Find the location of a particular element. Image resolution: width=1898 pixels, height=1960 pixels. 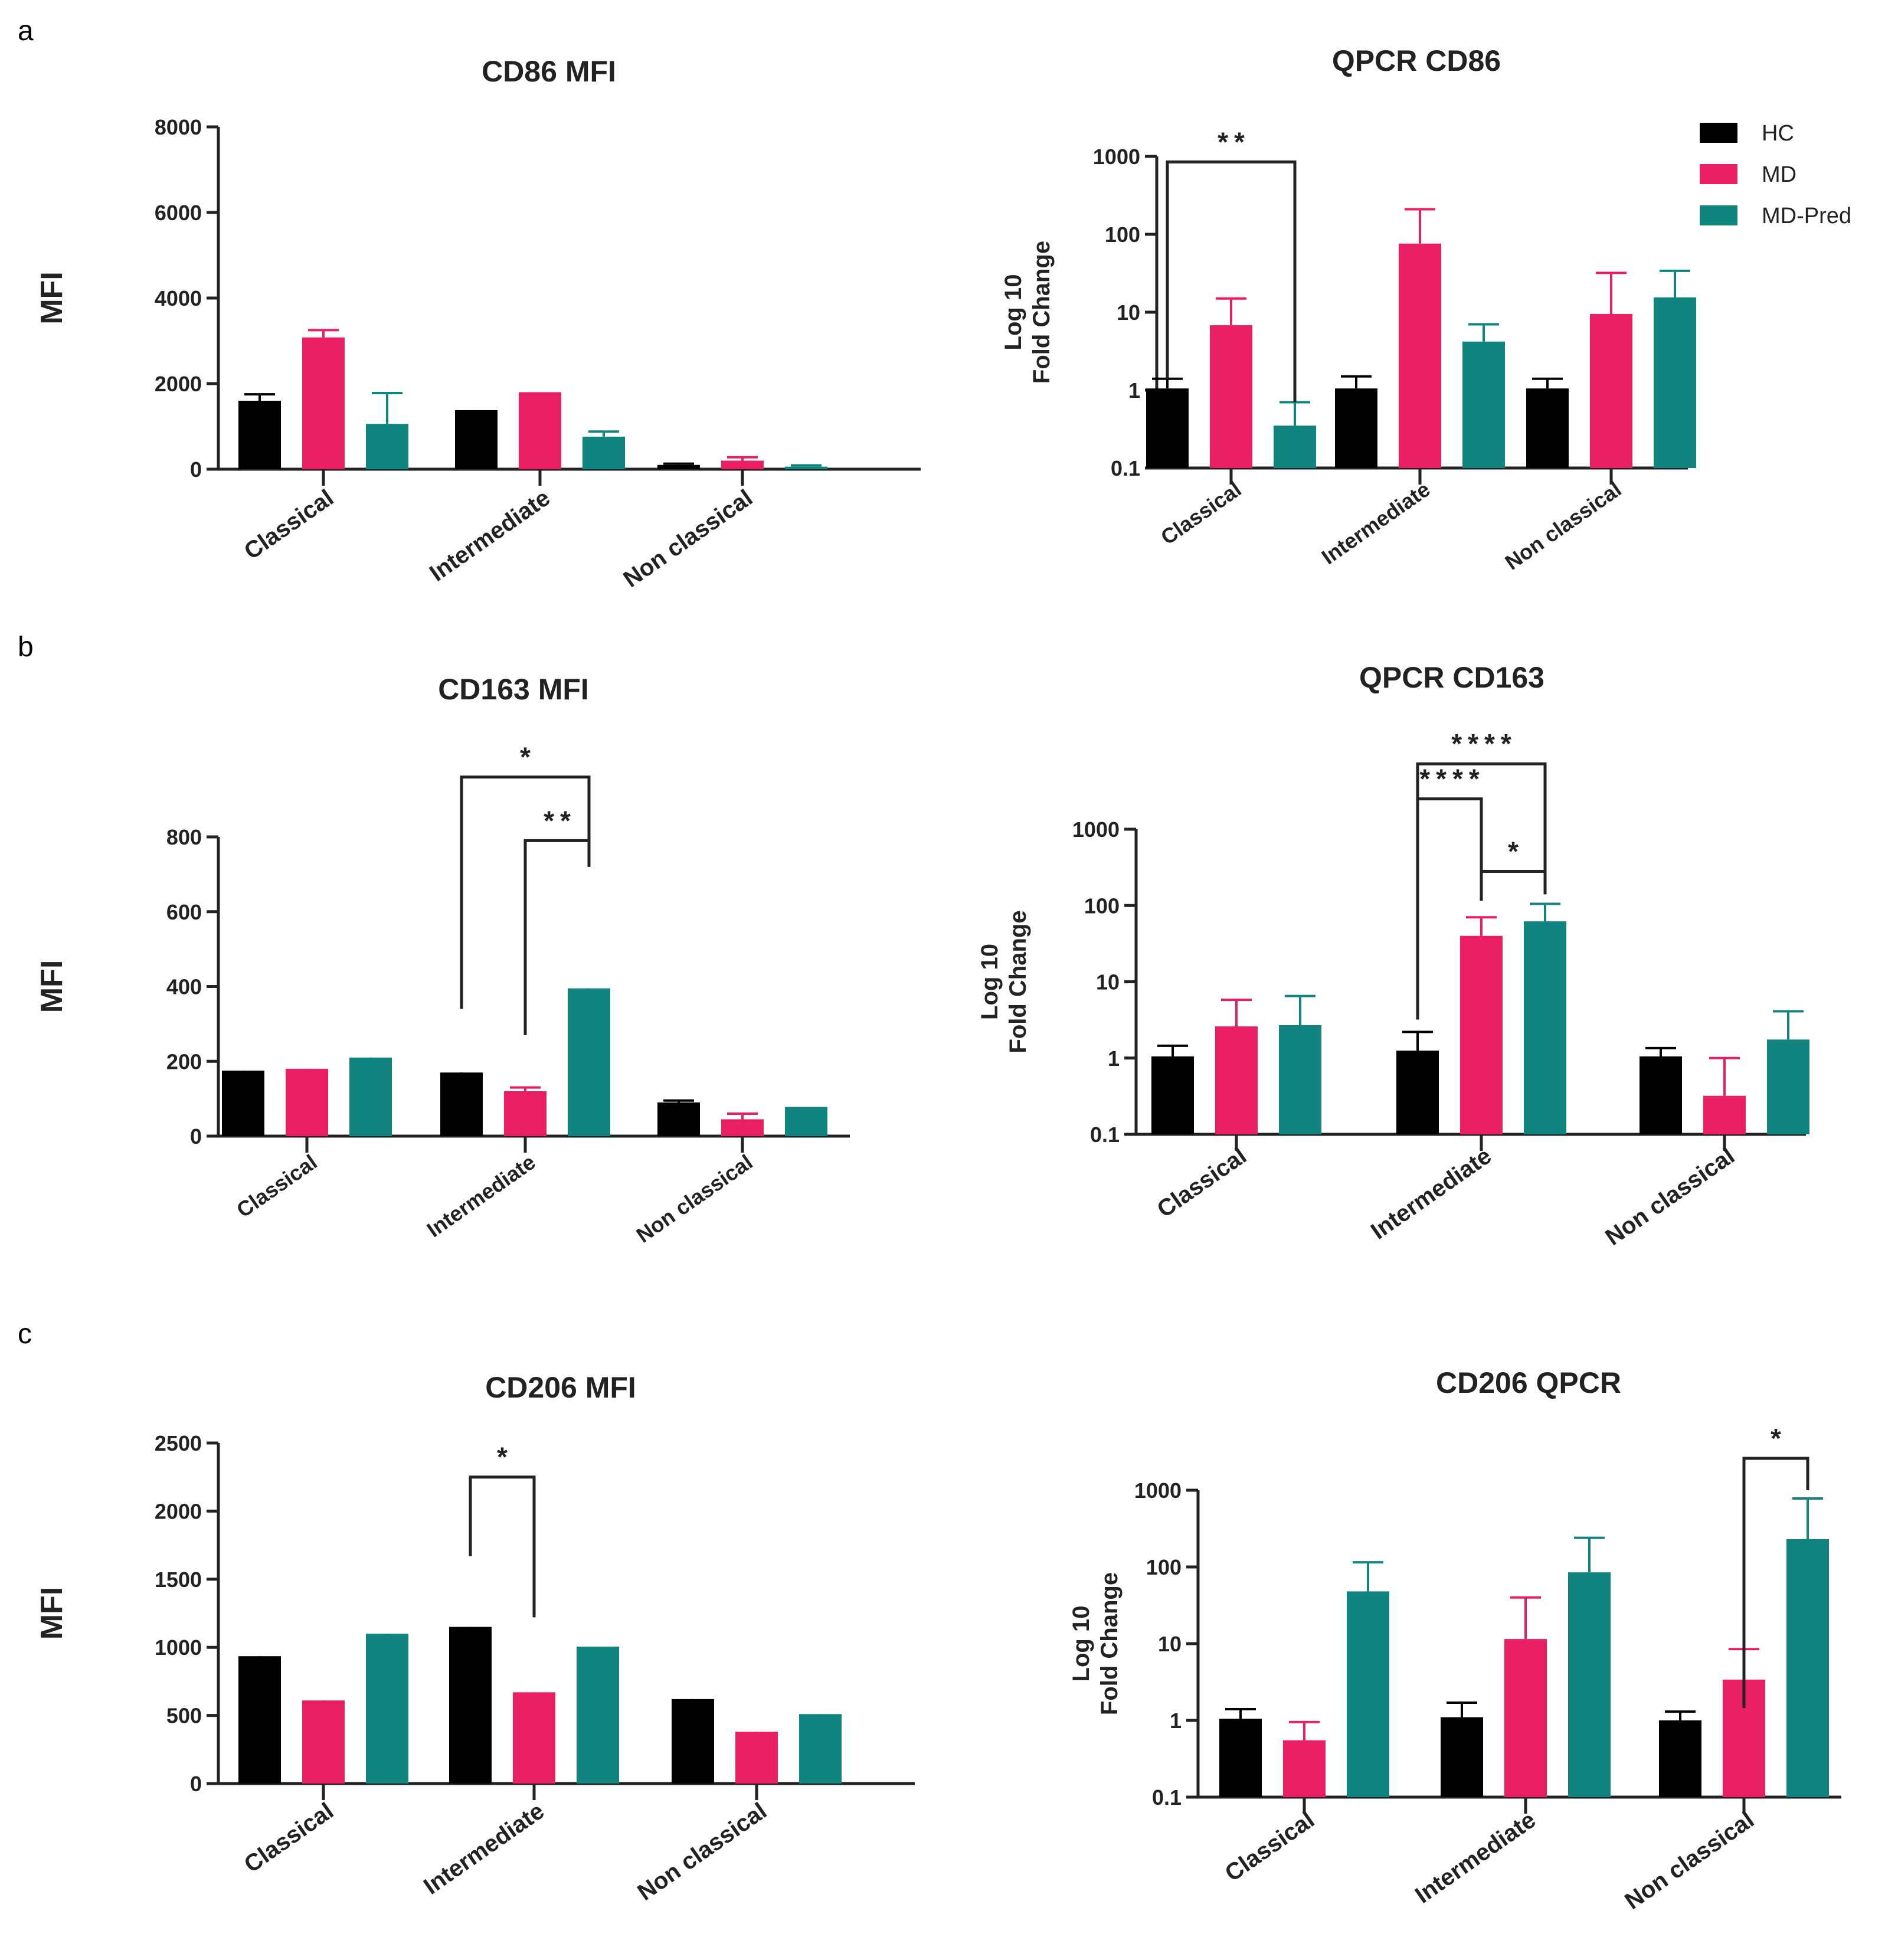

y-tick-label: 6000 is located at coordinates (179, 213).